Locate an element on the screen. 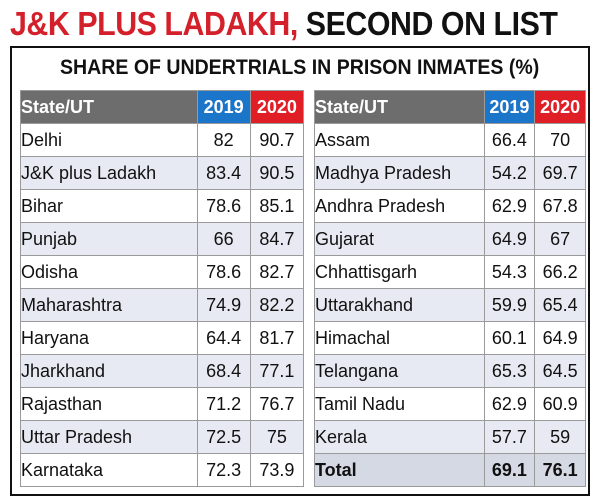 This screenshot has width=600, height=502. state-cell: Tamil Nadu is located at coordinates (399, 404).